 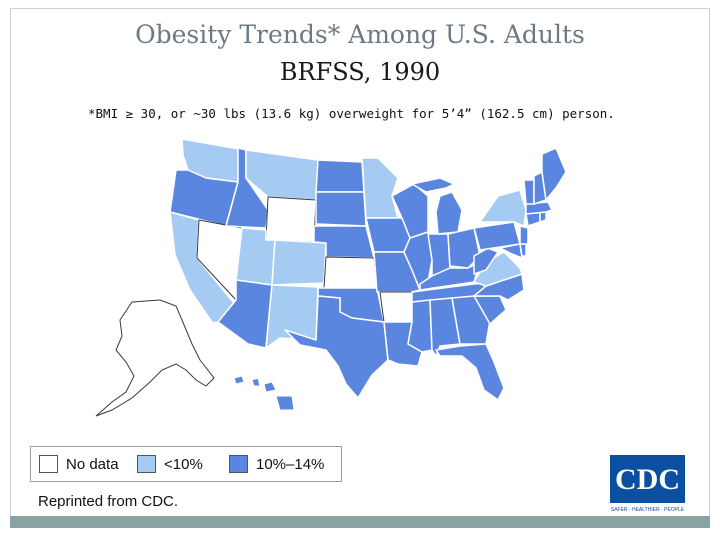 What do you see at coordinates (360, 522) in the screenshot?
I see `bottom-accent-bar` at bounding box center [360, 522].